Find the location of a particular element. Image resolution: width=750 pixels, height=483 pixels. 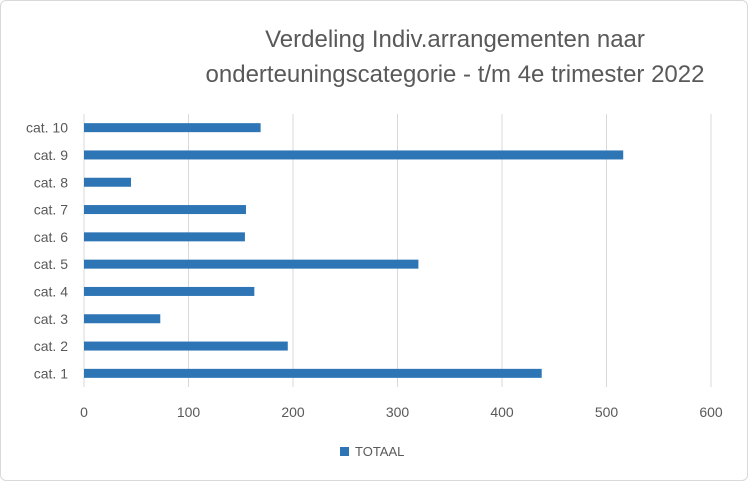

chart-title-line-1: Verdeling Indiv.arrangementen naar is located at coordinates (455, 39).